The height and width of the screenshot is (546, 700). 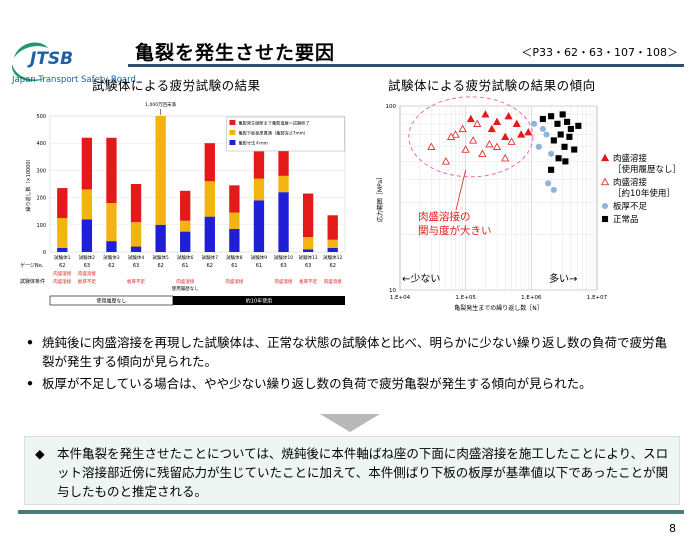 What do you see at coordinates (406, 65) in the screenshot?
I see `header-rule` at bounding box center [406, 65].